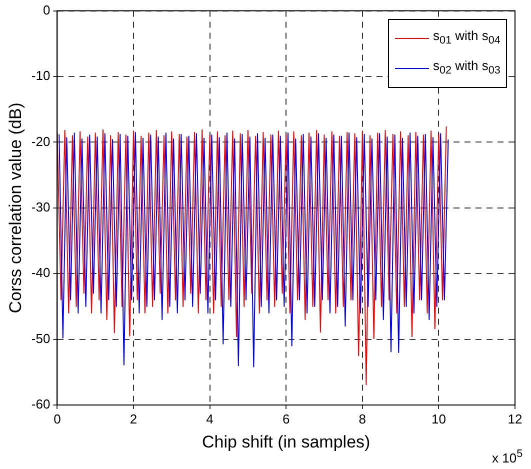 Image resolution: width=531 pixels, height=469 pixels. Describe the element at coordinates (362, 418) in the screenshot. I see `x-tick-label: 8` at that location.